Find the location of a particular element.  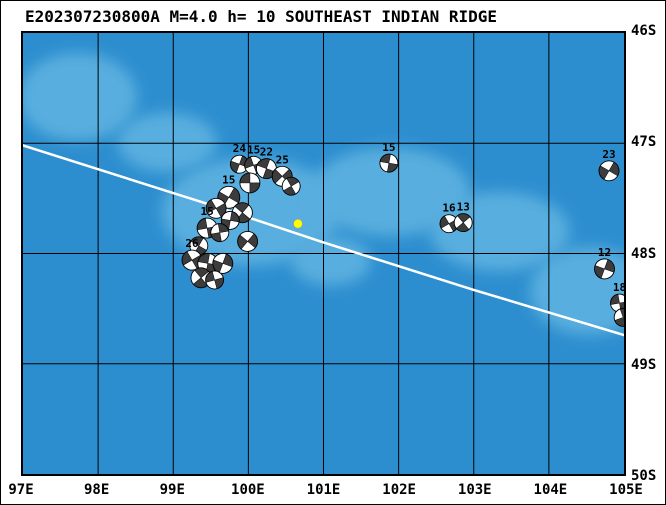

focal-mechanism: 23 is located at coordinates (609, 165).